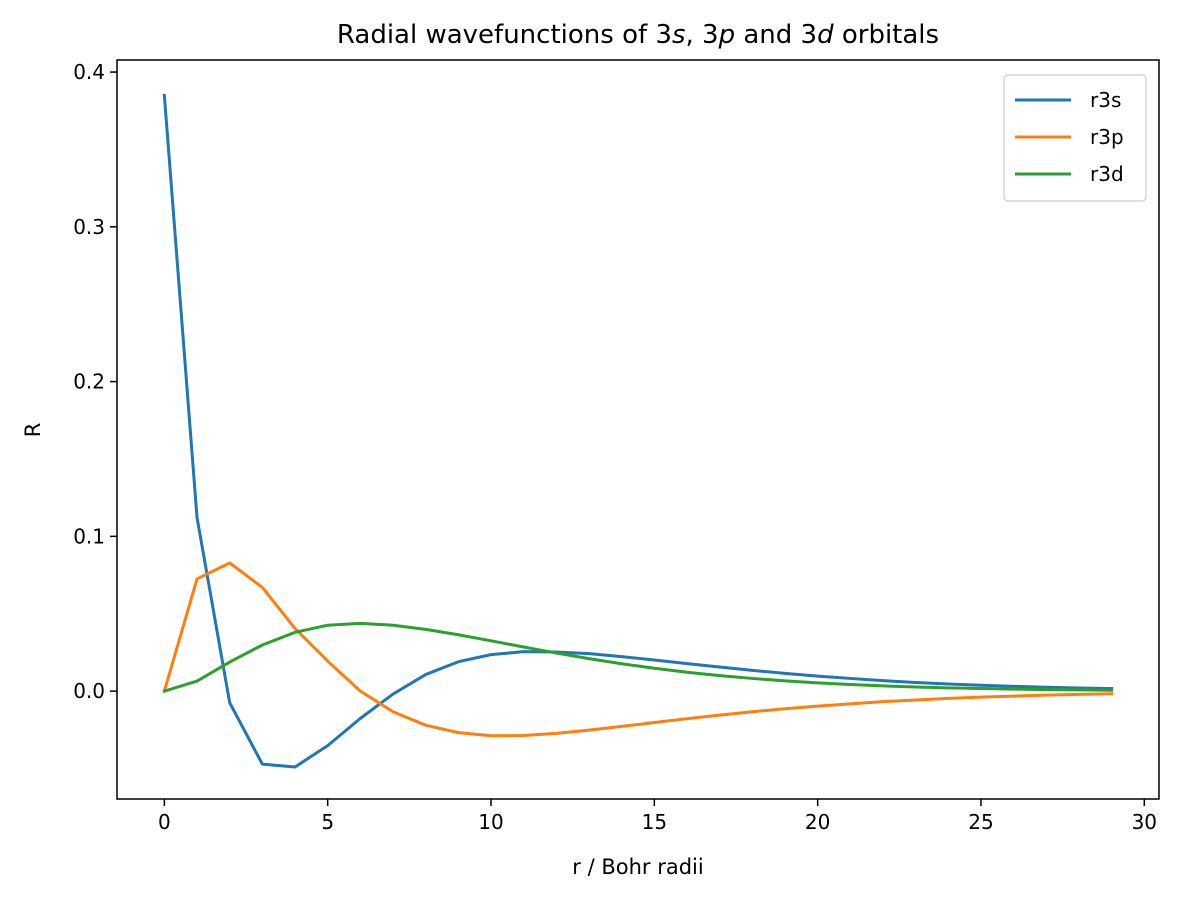  What do you see at coordinates (679, 35) in the screenshot?
I see `title-part: s` at bounding box center [679, 35].